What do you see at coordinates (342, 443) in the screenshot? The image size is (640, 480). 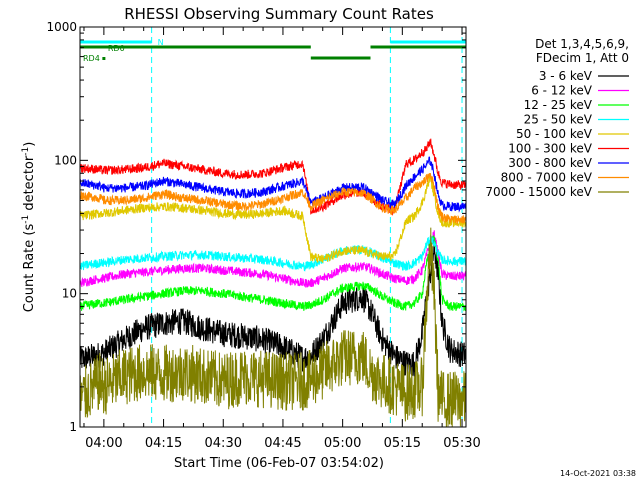 I see `x-tick-label: 05:00` at bounding box center [342, 443].